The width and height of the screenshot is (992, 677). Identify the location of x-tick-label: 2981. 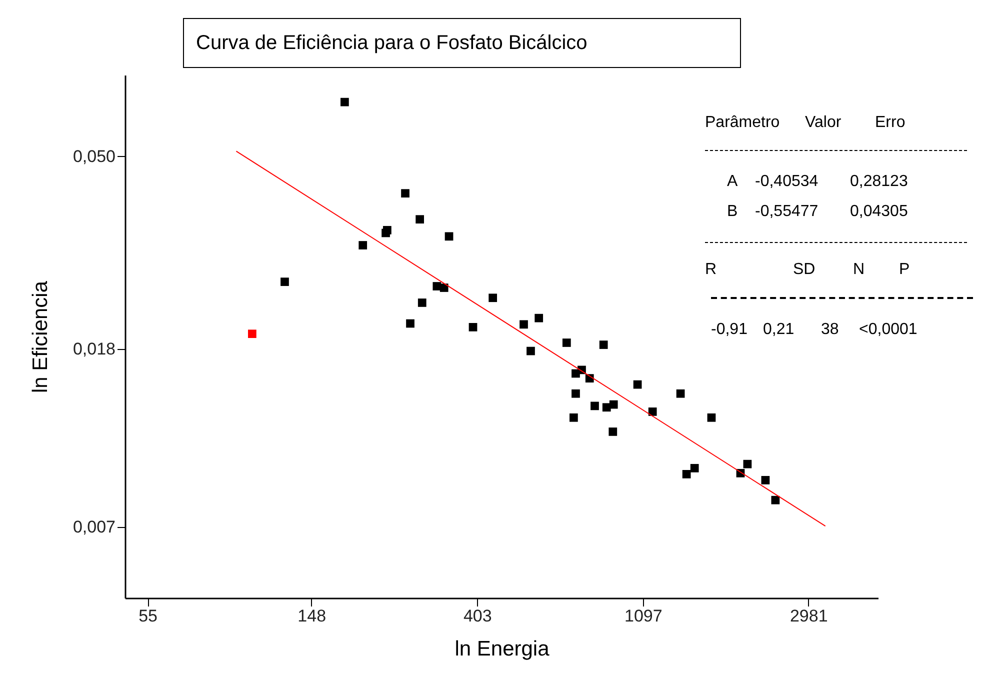
(809, 616).